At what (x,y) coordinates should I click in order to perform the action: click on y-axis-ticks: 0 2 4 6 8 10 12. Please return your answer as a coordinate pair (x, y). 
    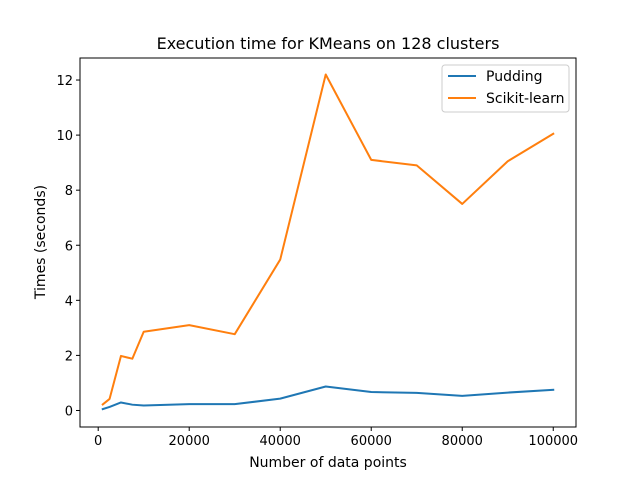
    Looking at the image, I should click on (68, 246).